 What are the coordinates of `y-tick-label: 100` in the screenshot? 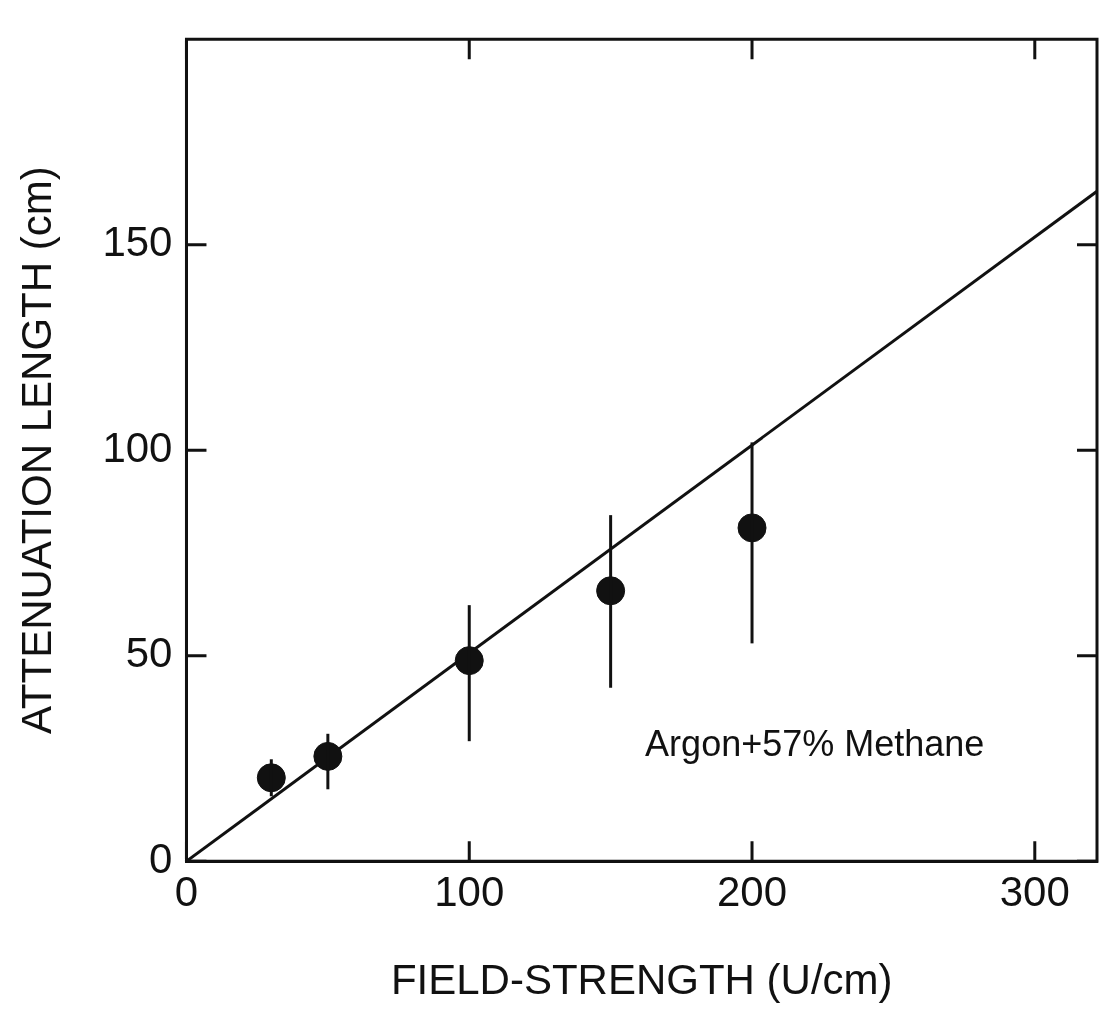 It's located at (137, 447).